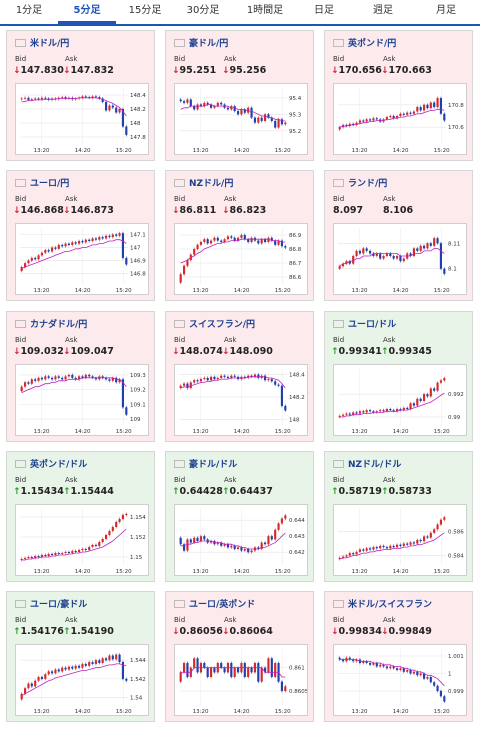 This screenshot has width=480, height=732. I want to click on chart-canvas: 1.544 1.542 1.54 13:20 14:20 15:20, so click(83, 682).